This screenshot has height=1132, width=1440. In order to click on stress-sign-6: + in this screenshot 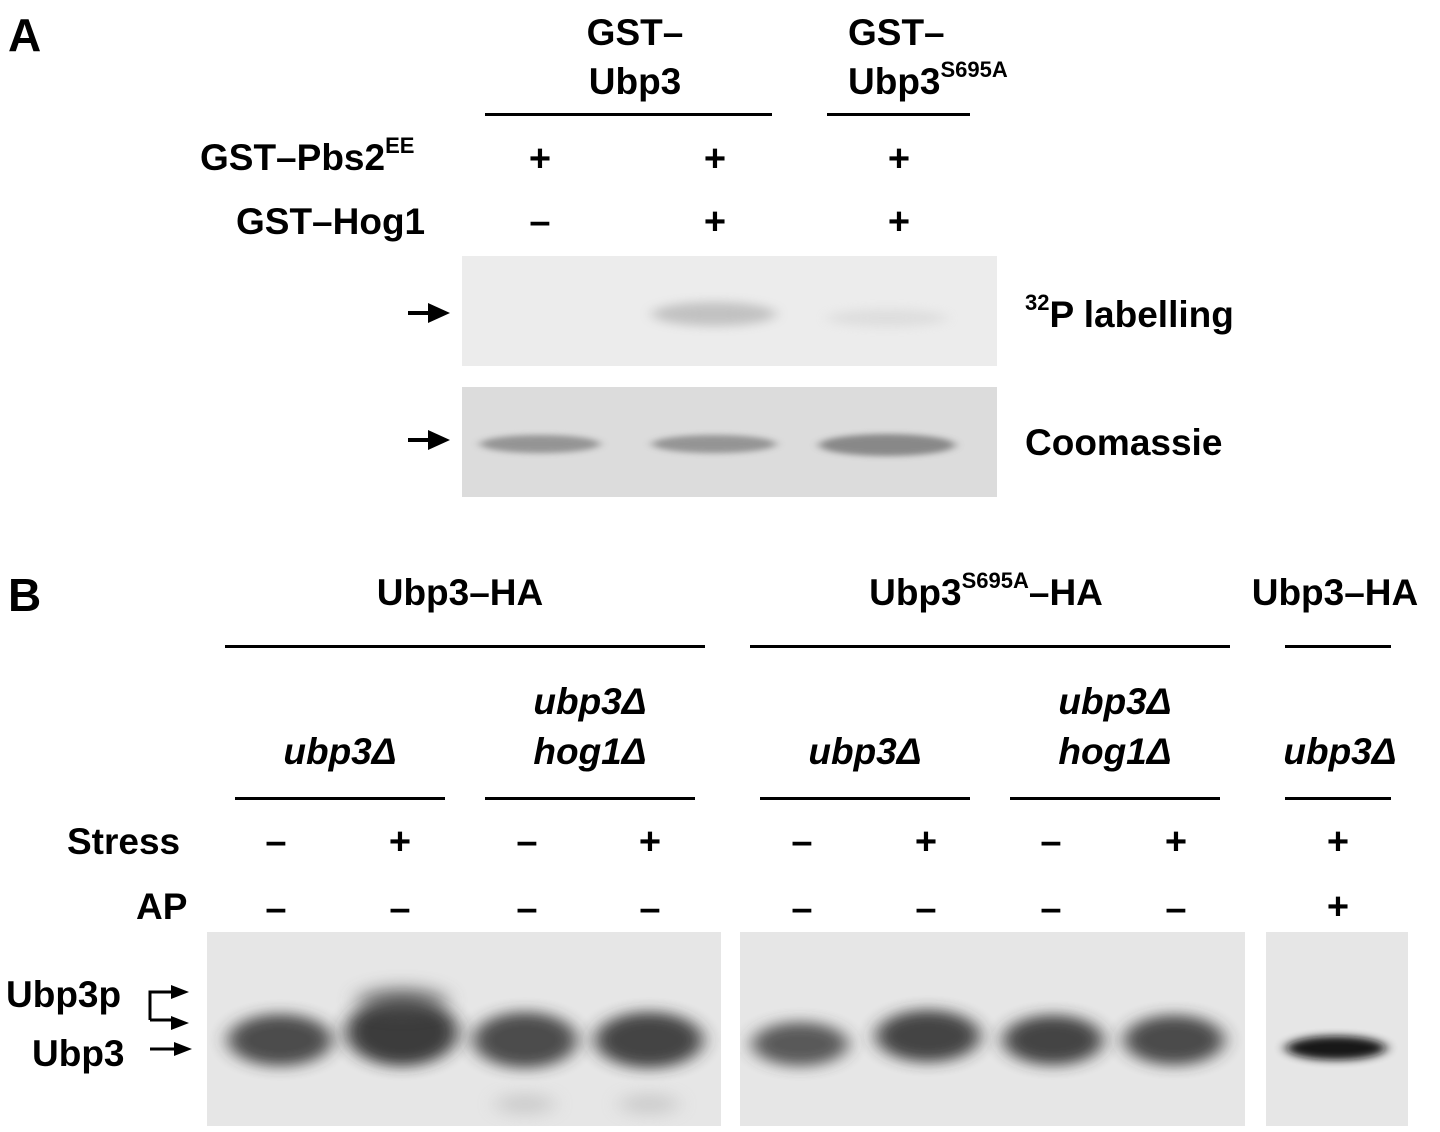, I will do `click(926, 842)`.